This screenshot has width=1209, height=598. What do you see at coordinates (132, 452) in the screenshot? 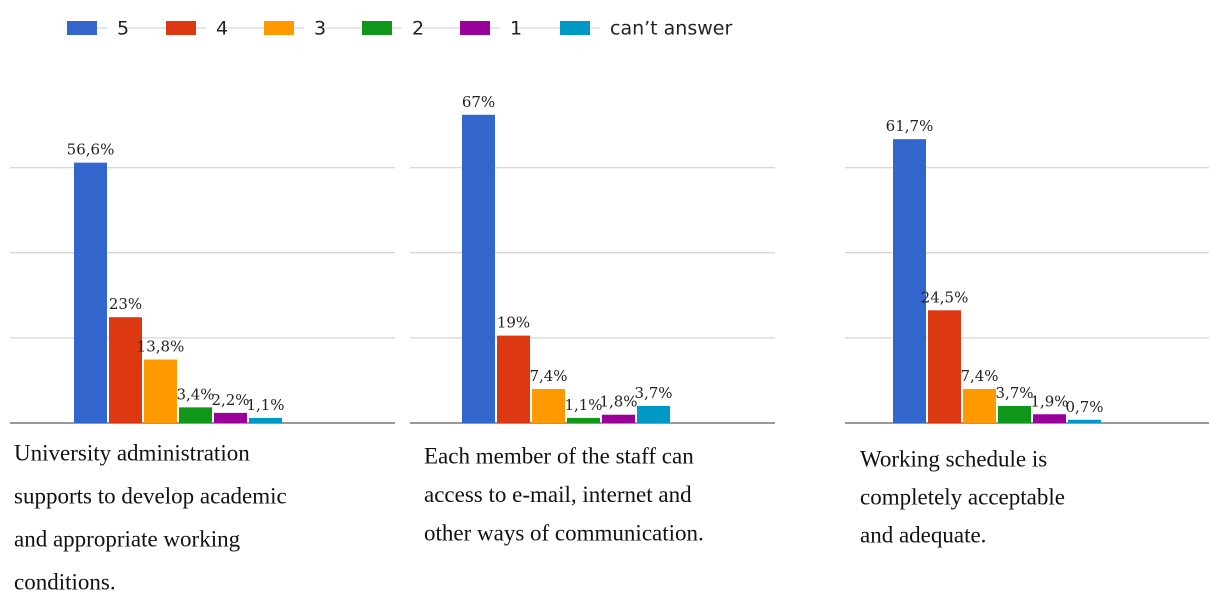
I see `caption-line: University administration` at bounding box center [132, 452].